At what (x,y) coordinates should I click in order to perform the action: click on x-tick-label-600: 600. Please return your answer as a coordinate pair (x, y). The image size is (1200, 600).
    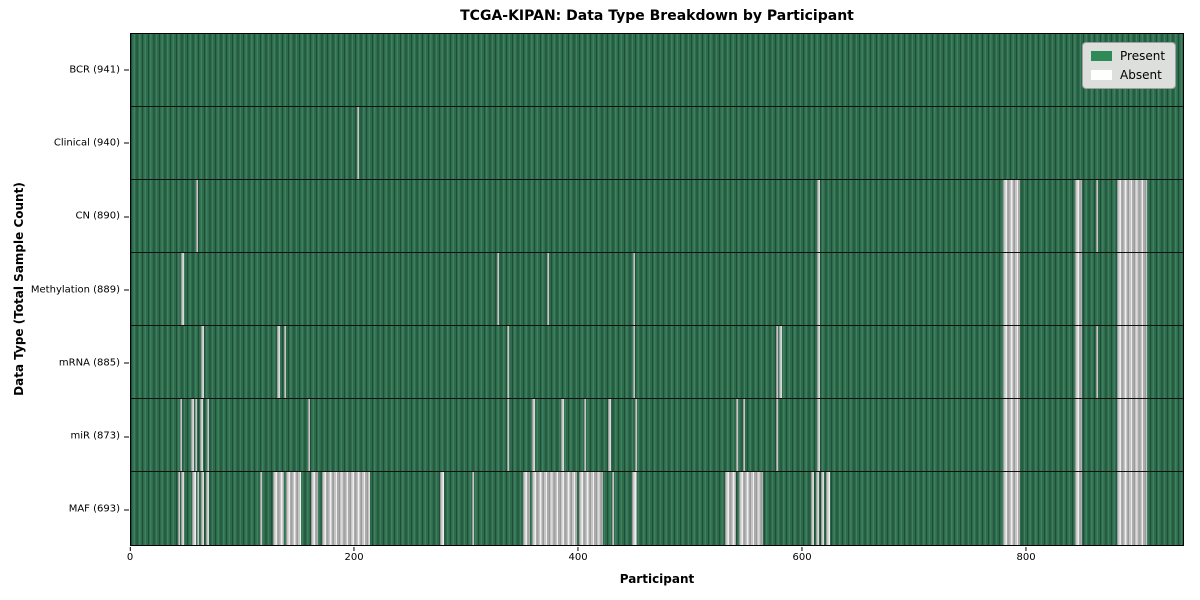
    Looking at the image, I should click on (802, 555).